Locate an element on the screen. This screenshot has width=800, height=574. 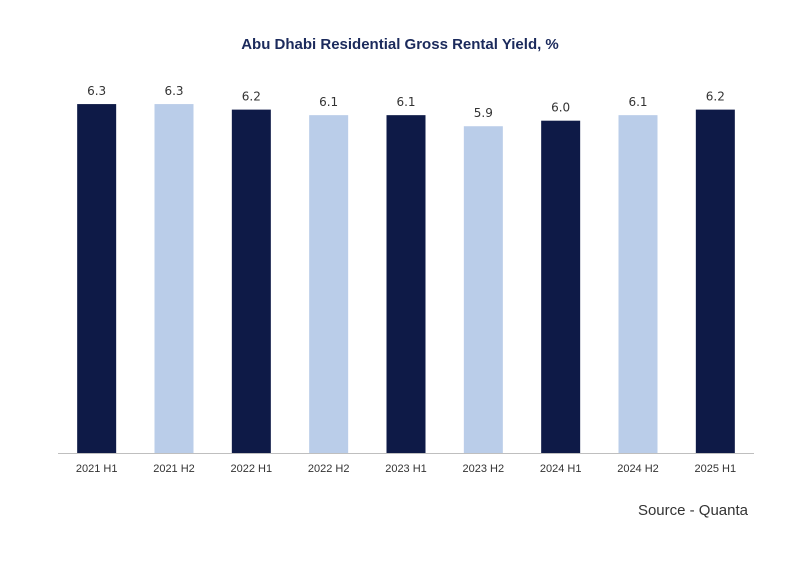
value-labels-group: 6.3 6.3 6.2 6.1 6.1 5.9 6.0 6.1 6.2 is located at coordinates (406, 102).